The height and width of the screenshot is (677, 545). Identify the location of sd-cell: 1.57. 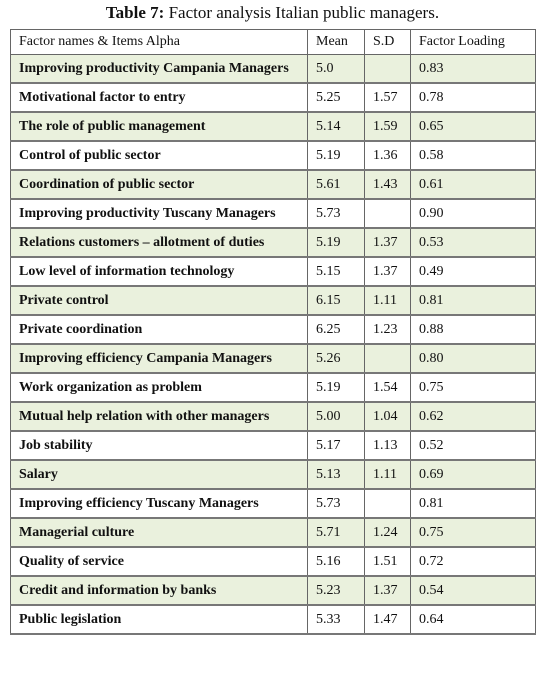
(387, 97).